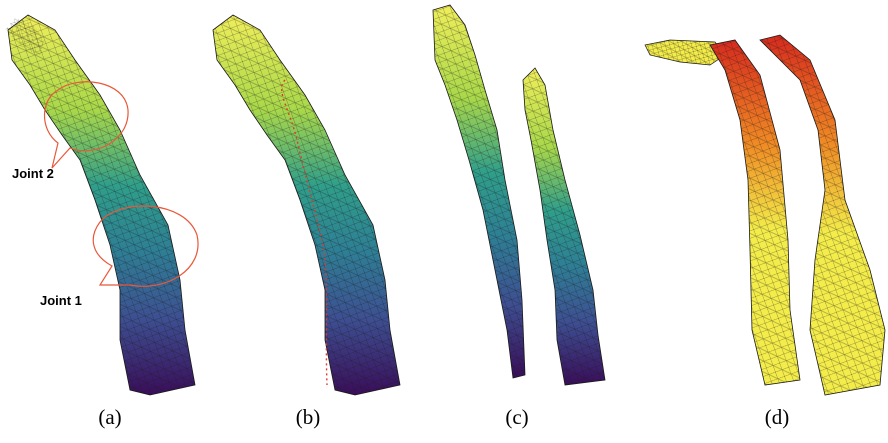 Image resolution: width=888 pixels, height=443 pixels. I want to click on caption-d: (d), so click(777, 417).